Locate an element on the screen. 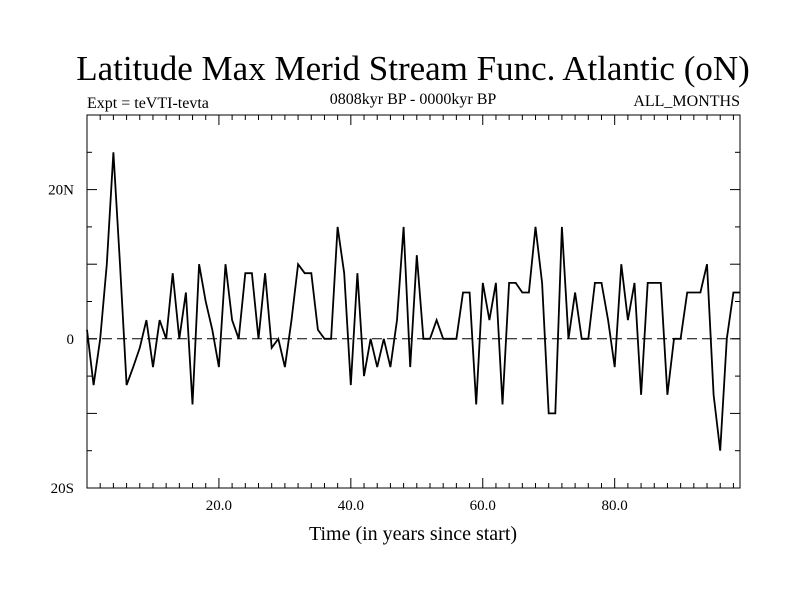 Image resolution: width=800 pixels, height=600 pixels. y-tick-label: 20N is located at coordinates (61, 191).